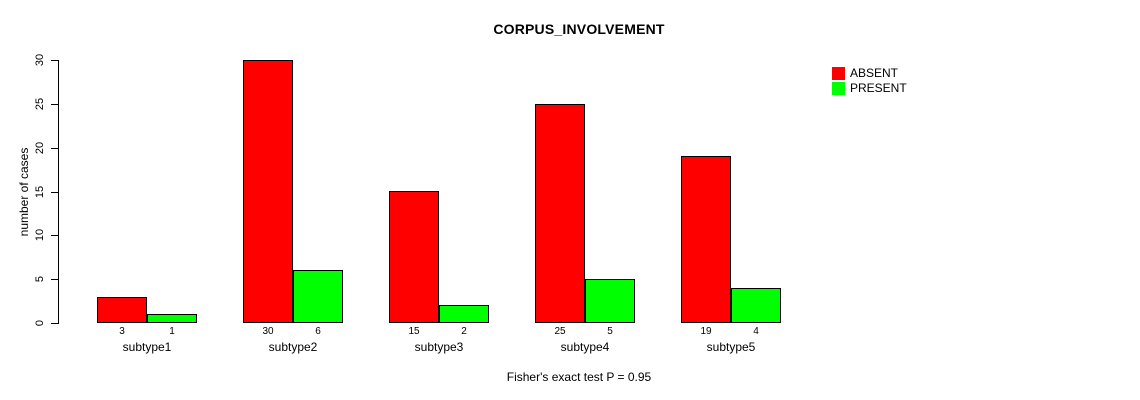 Image resolution: width=1140 pixels, height=400 pixels. I want to click on category-label-subtype5: subtype5, so click(731, 347).